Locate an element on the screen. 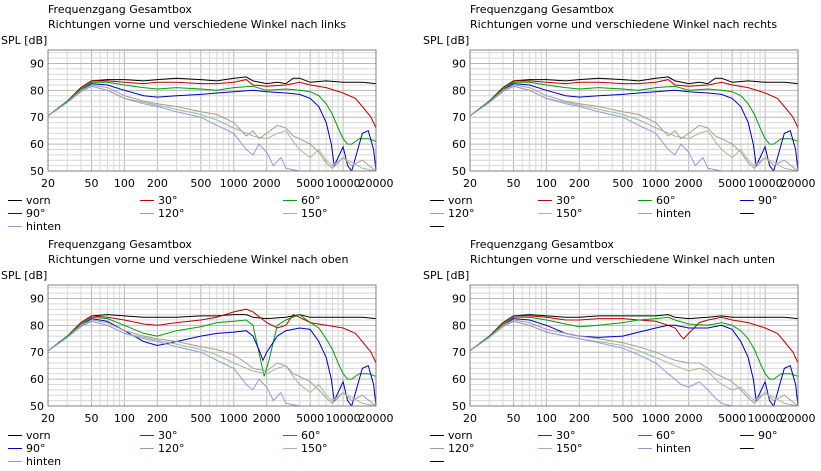 This screenshot has width=821, height=471. x-tick-label: 10000 is located at coordinates (765, 183).